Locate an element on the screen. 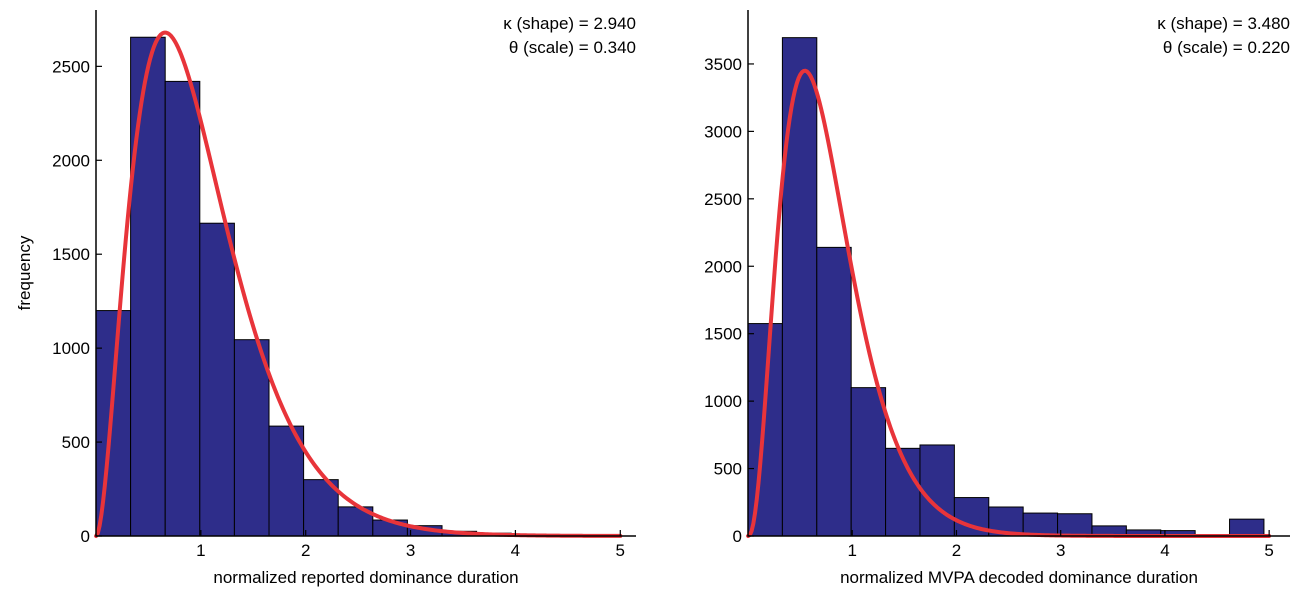 This screenshot has height=594, width=1302. y-tick-label: 3000 is located at coordinates (723, 131).